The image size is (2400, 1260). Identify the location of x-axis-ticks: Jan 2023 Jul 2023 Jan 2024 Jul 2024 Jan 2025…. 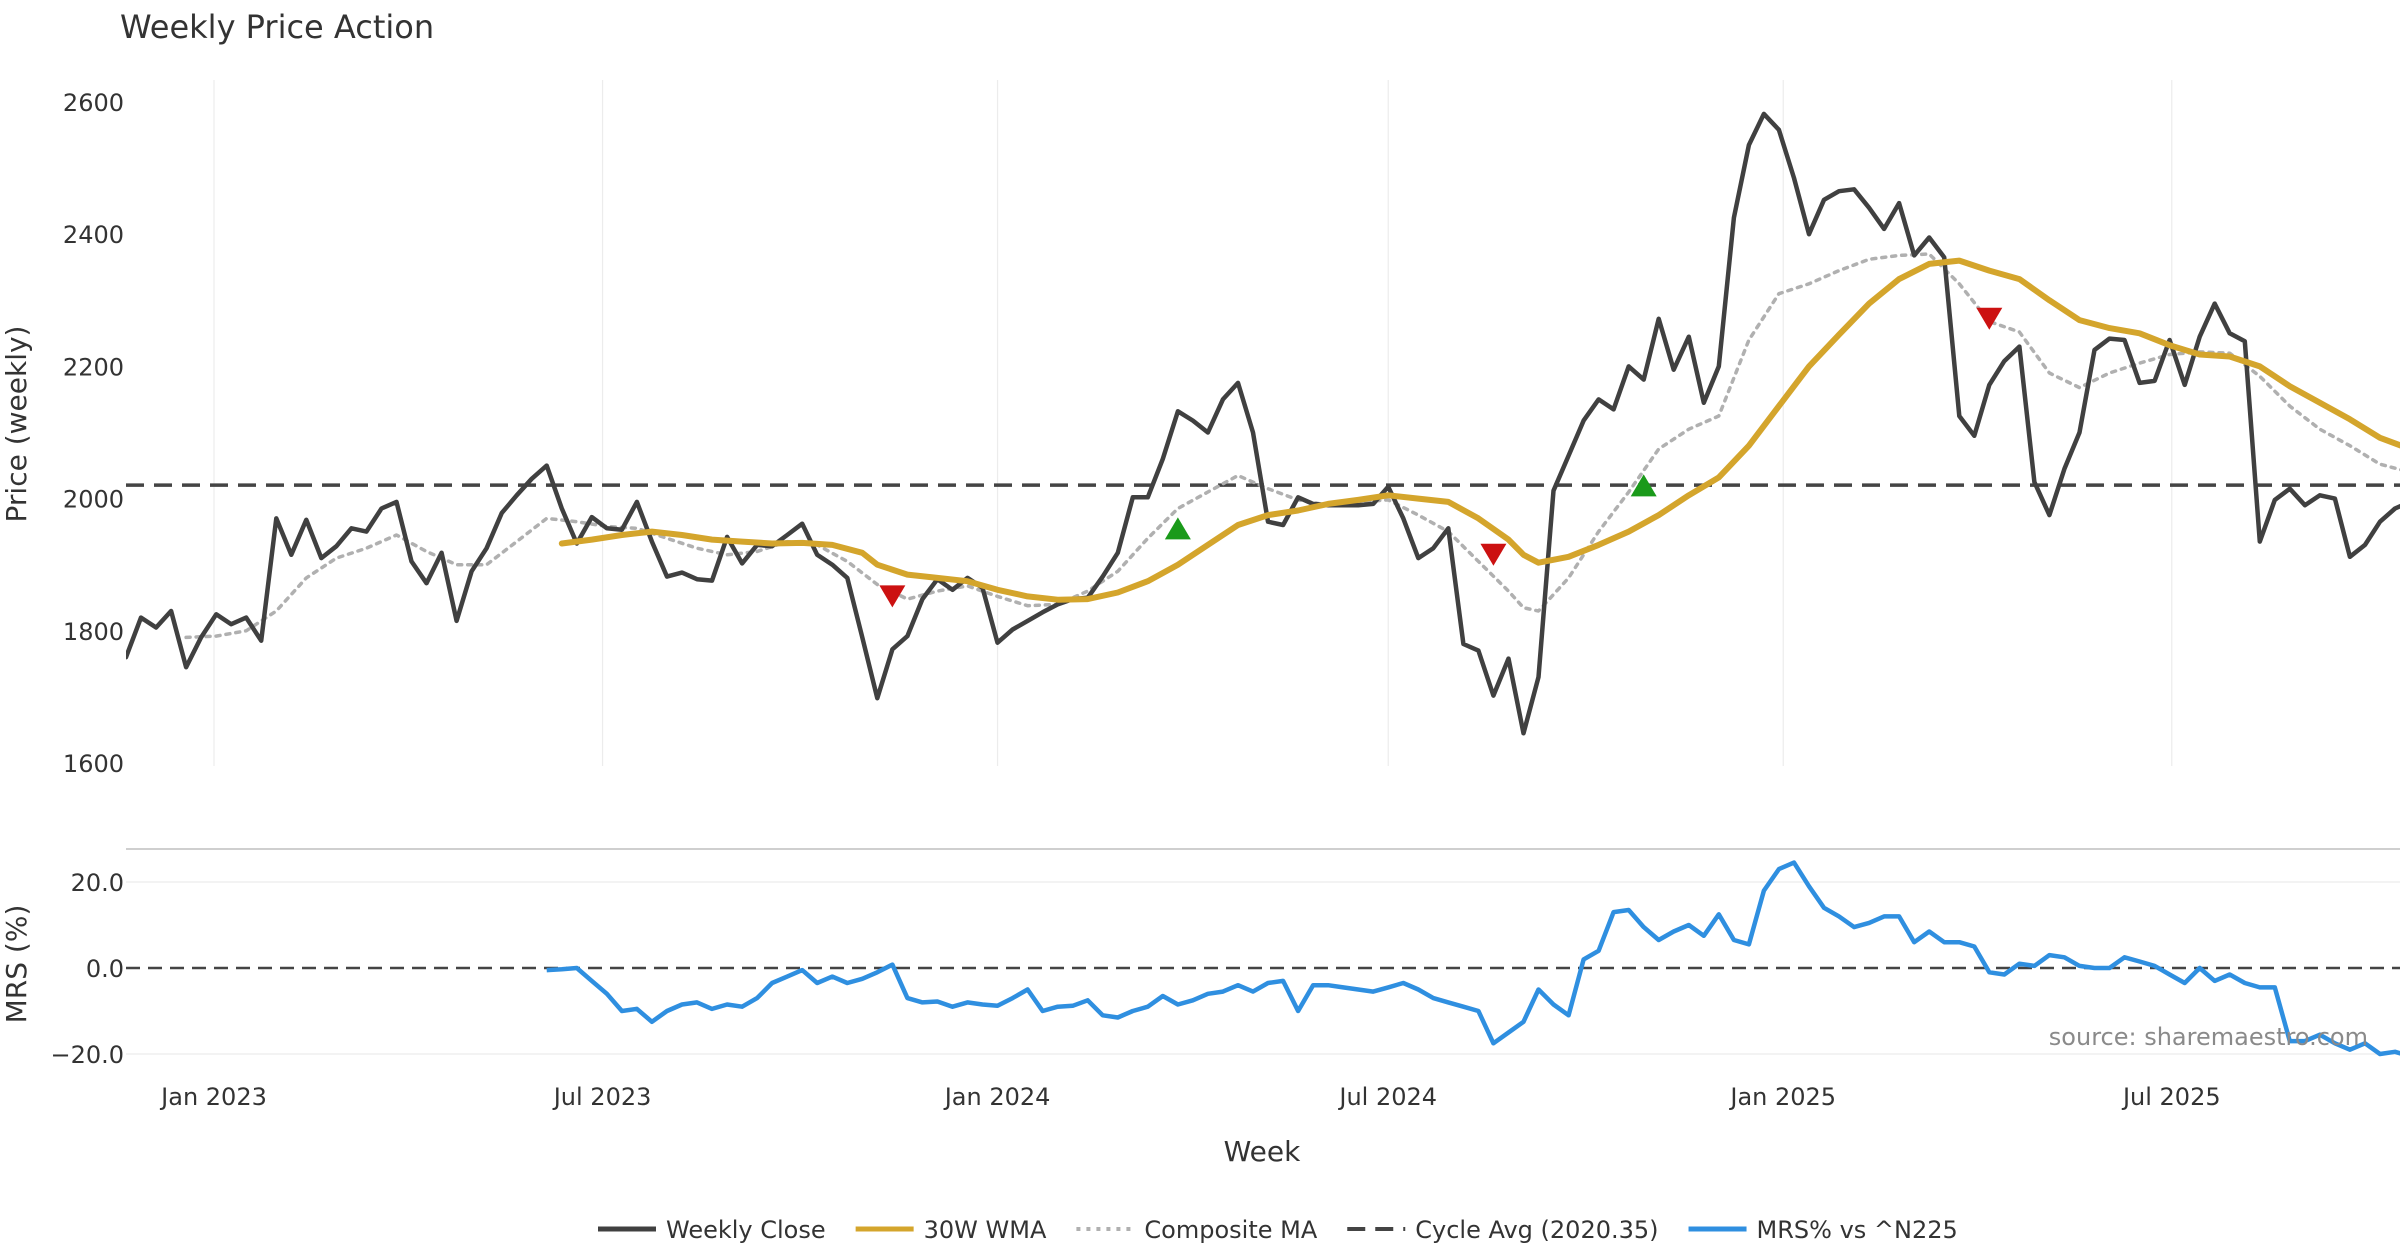
(1189, 1097).